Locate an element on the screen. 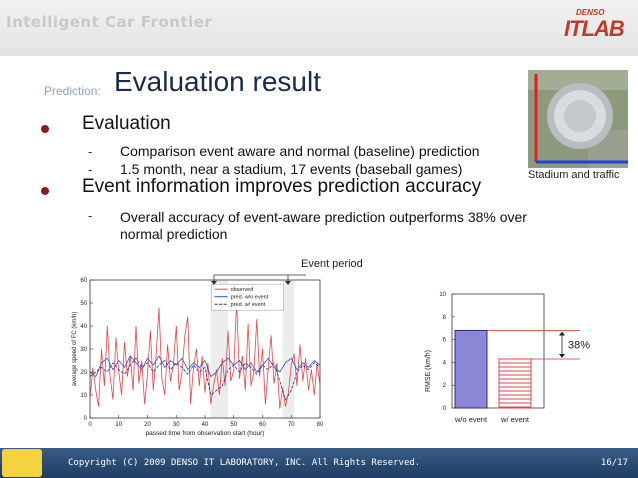  x-tick-label: 30 is located at coordinates (176, 425).